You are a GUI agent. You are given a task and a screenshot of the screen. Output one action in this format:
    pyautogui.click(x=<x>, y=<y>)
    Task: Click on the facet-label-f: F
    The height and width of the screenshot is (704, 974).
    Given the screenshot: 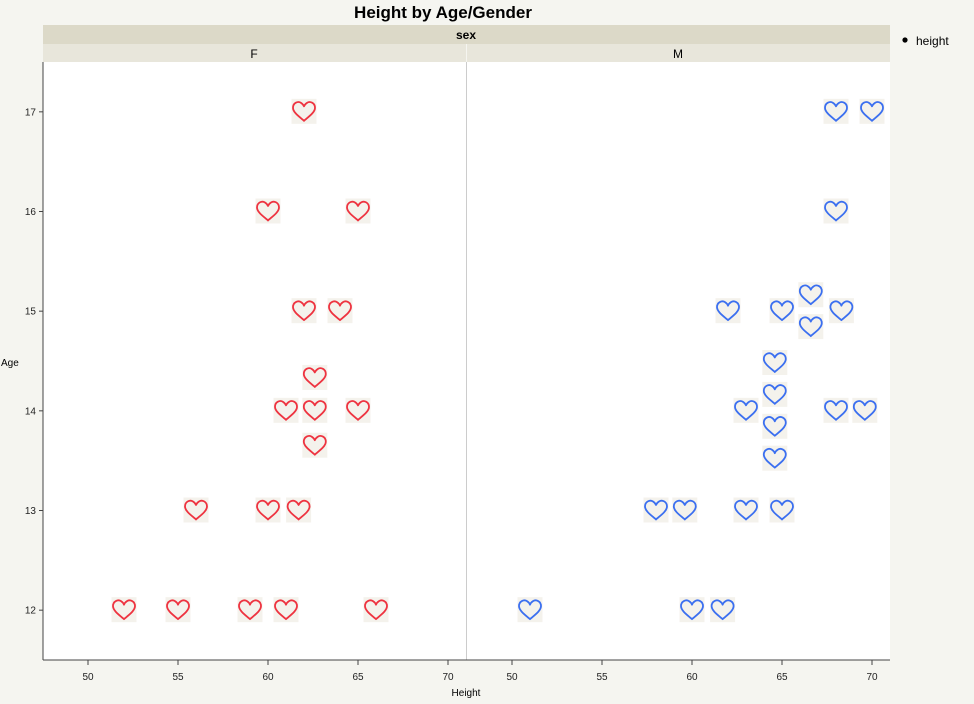 What is the action you would take?
    pyautogui.click(x=253, y=54)
    